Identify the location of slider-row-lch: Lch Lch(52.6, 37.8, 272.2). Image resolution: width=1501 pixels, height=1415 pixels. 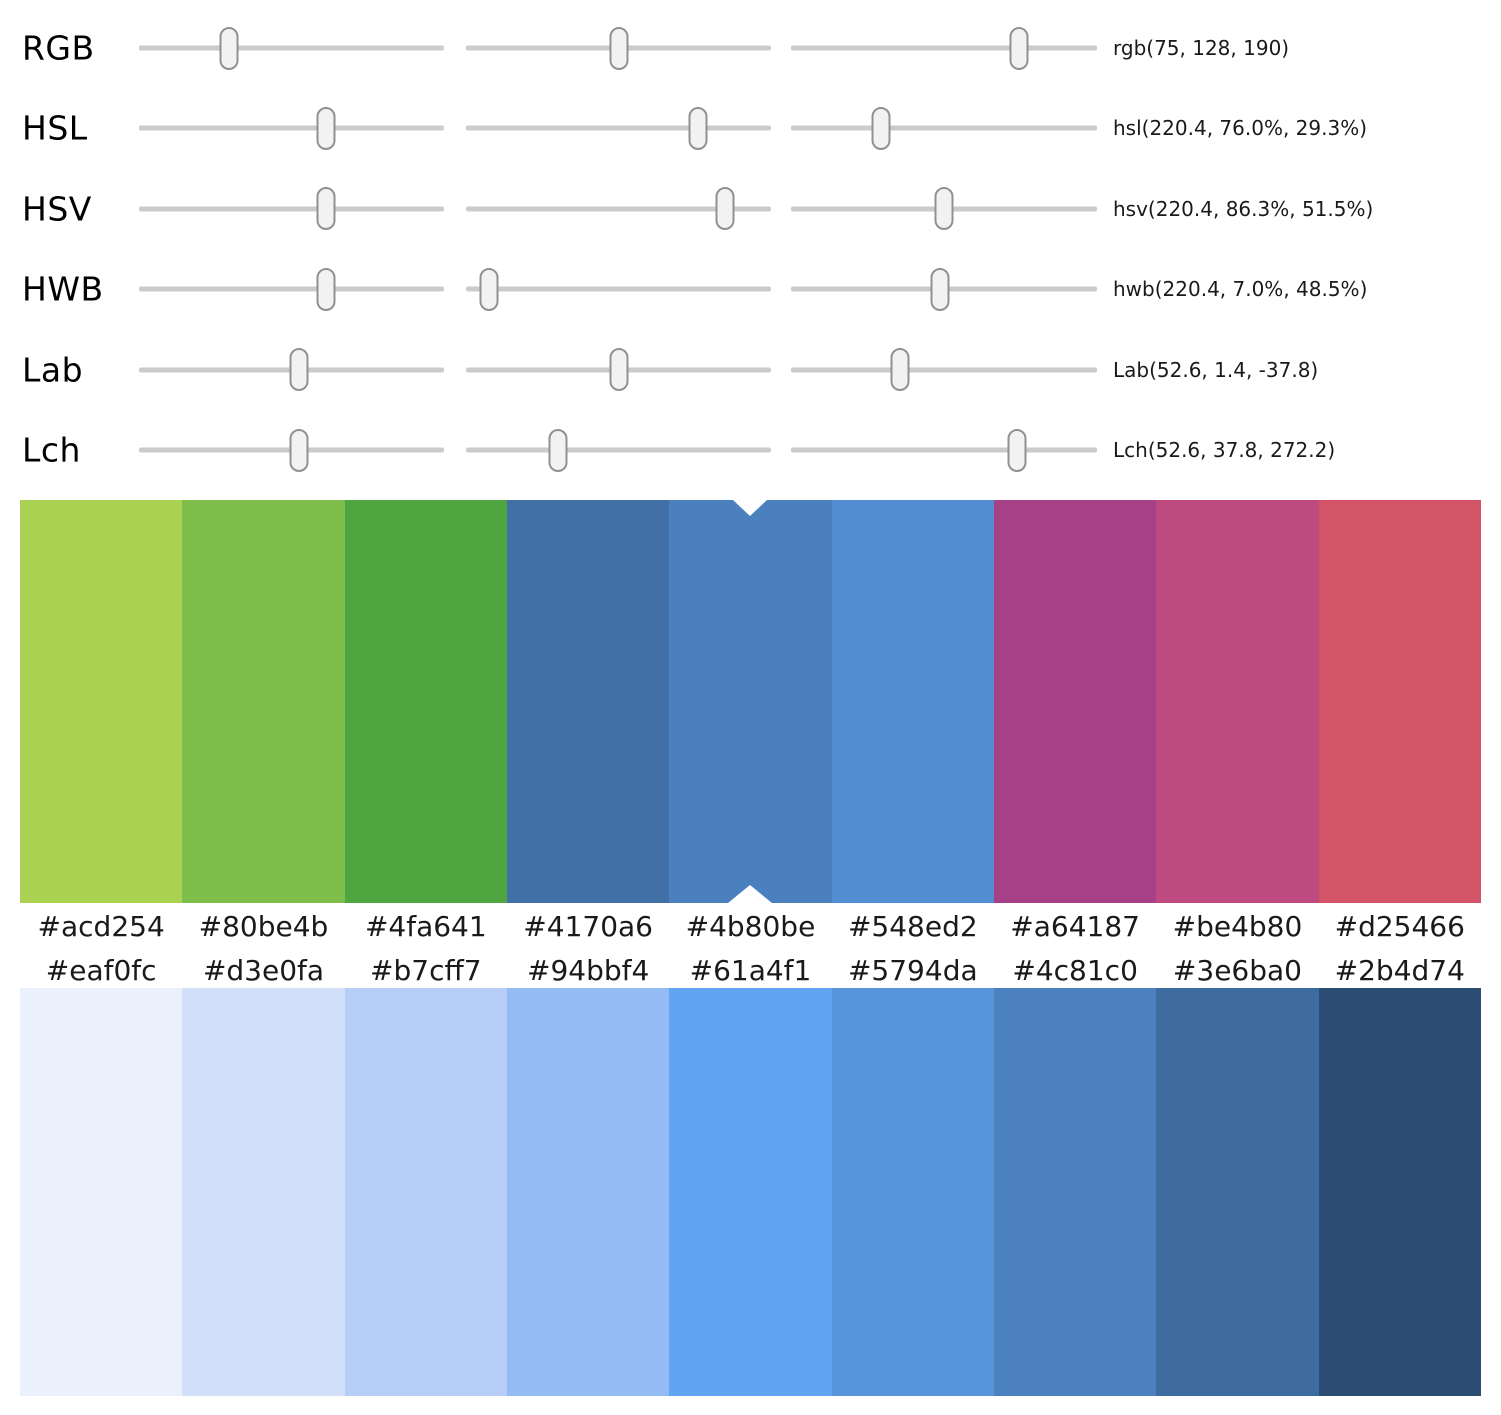
(750, 450).